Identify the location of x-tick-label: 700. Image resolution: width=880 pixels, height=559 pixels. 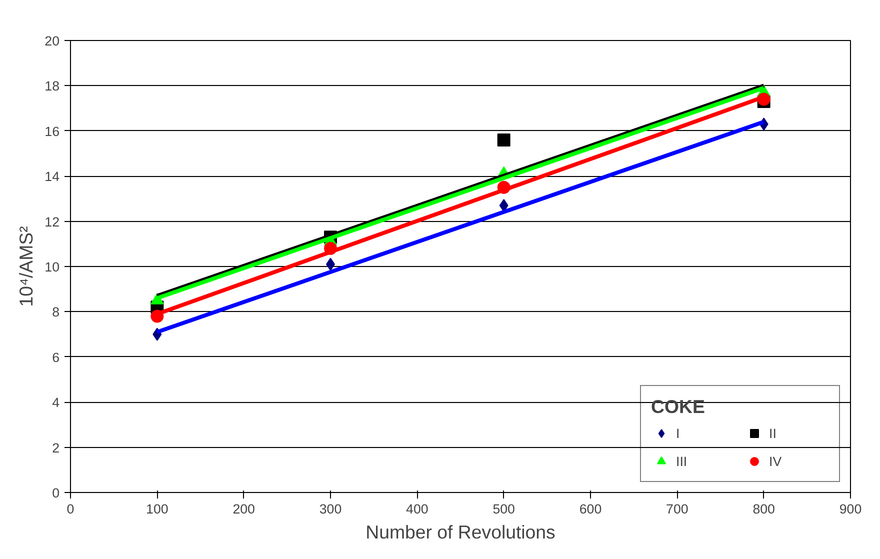
(677, 509).